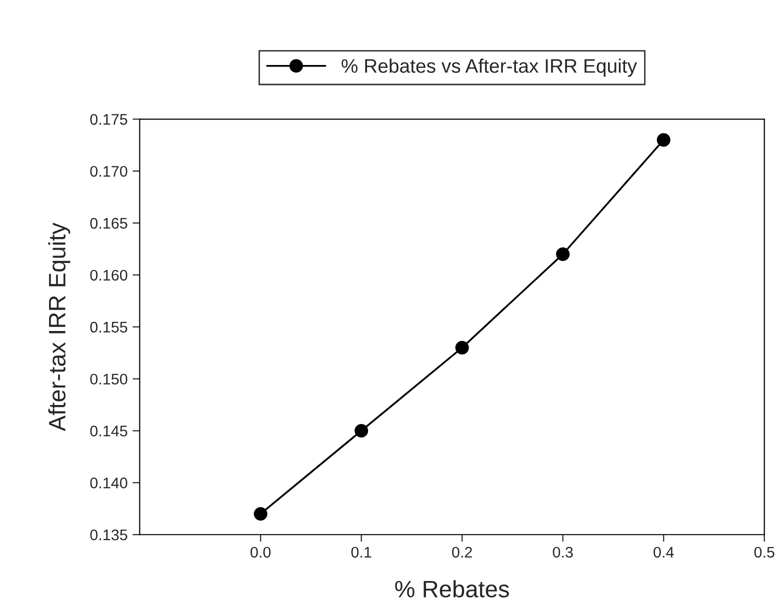 This screenshot has height=611, width=776. I want to click on x-tick-label: 0.5, so click(764, 552).